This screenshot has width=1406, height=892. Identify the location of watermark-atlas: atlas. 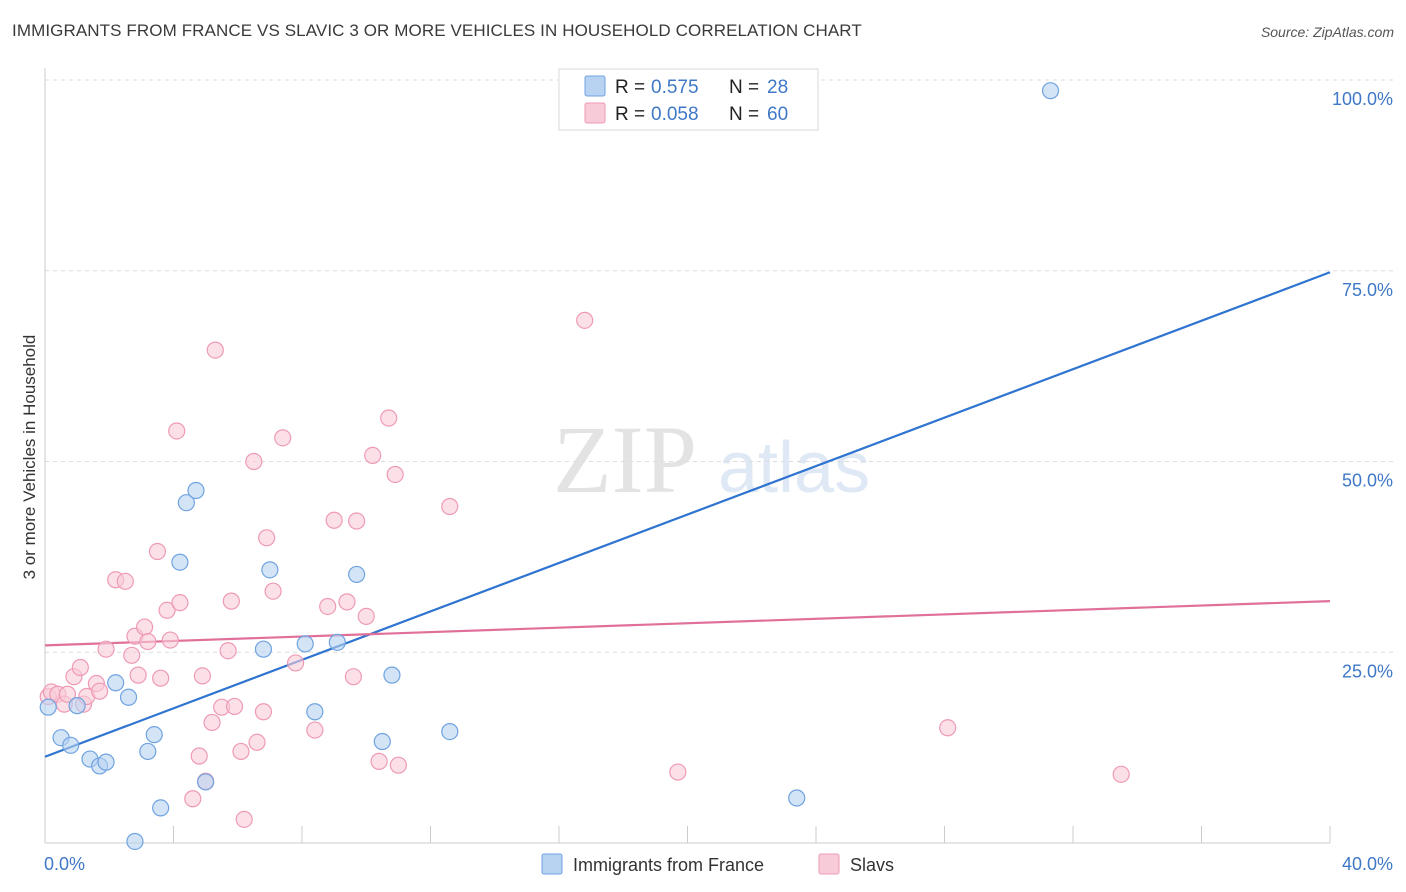
(794, 468).